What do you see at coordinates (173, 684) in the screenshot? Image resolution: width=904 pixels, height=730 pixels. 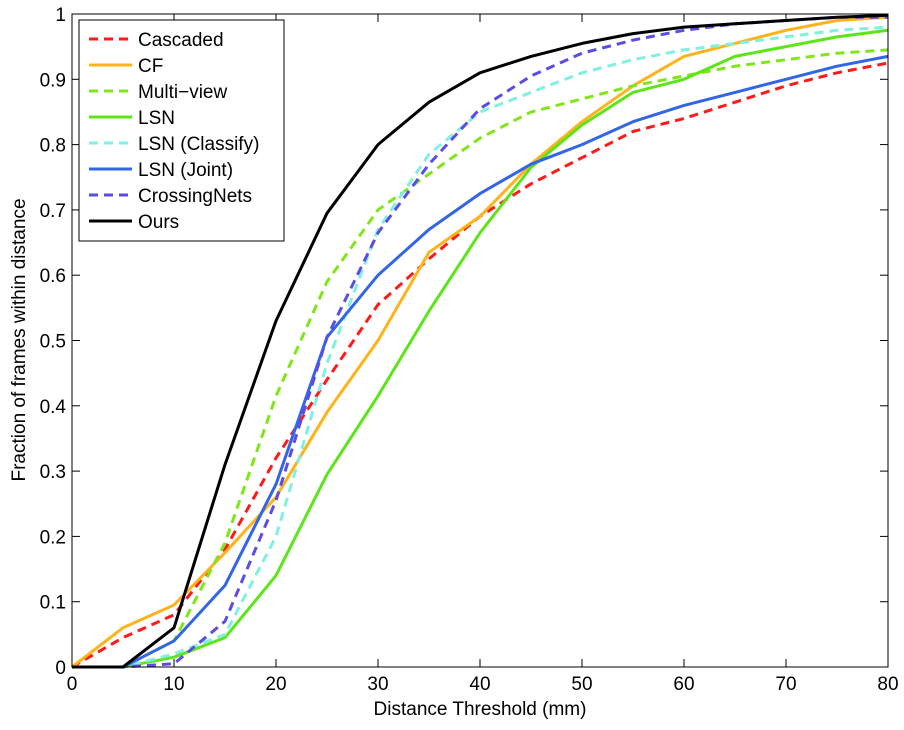 I see `x-tick-label: 10` at bounding box center [173, 684].